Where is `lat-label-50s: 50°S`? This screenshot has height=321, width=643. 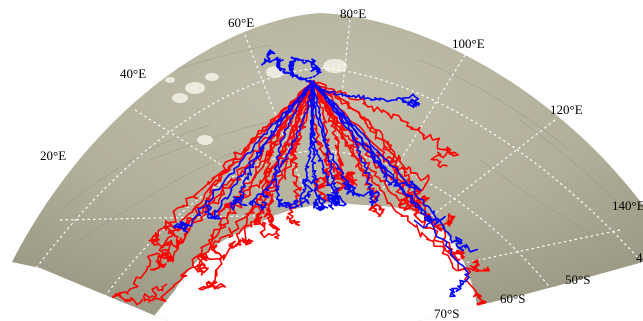 lat-label-50s: 50°S is located at coordinates (577, 279).